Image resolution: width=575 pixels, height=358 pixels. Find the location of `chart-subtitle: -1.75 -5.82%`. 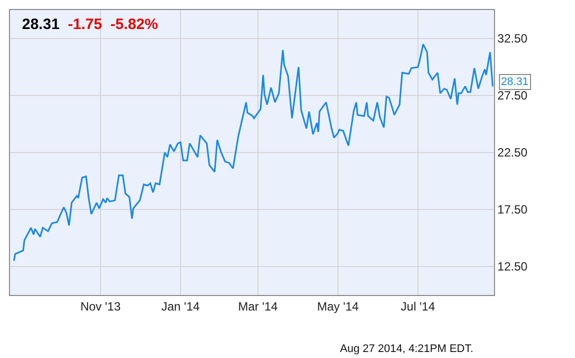

chart-subtitle: -1.75 -5.82% is located at coordinates (113, 24).